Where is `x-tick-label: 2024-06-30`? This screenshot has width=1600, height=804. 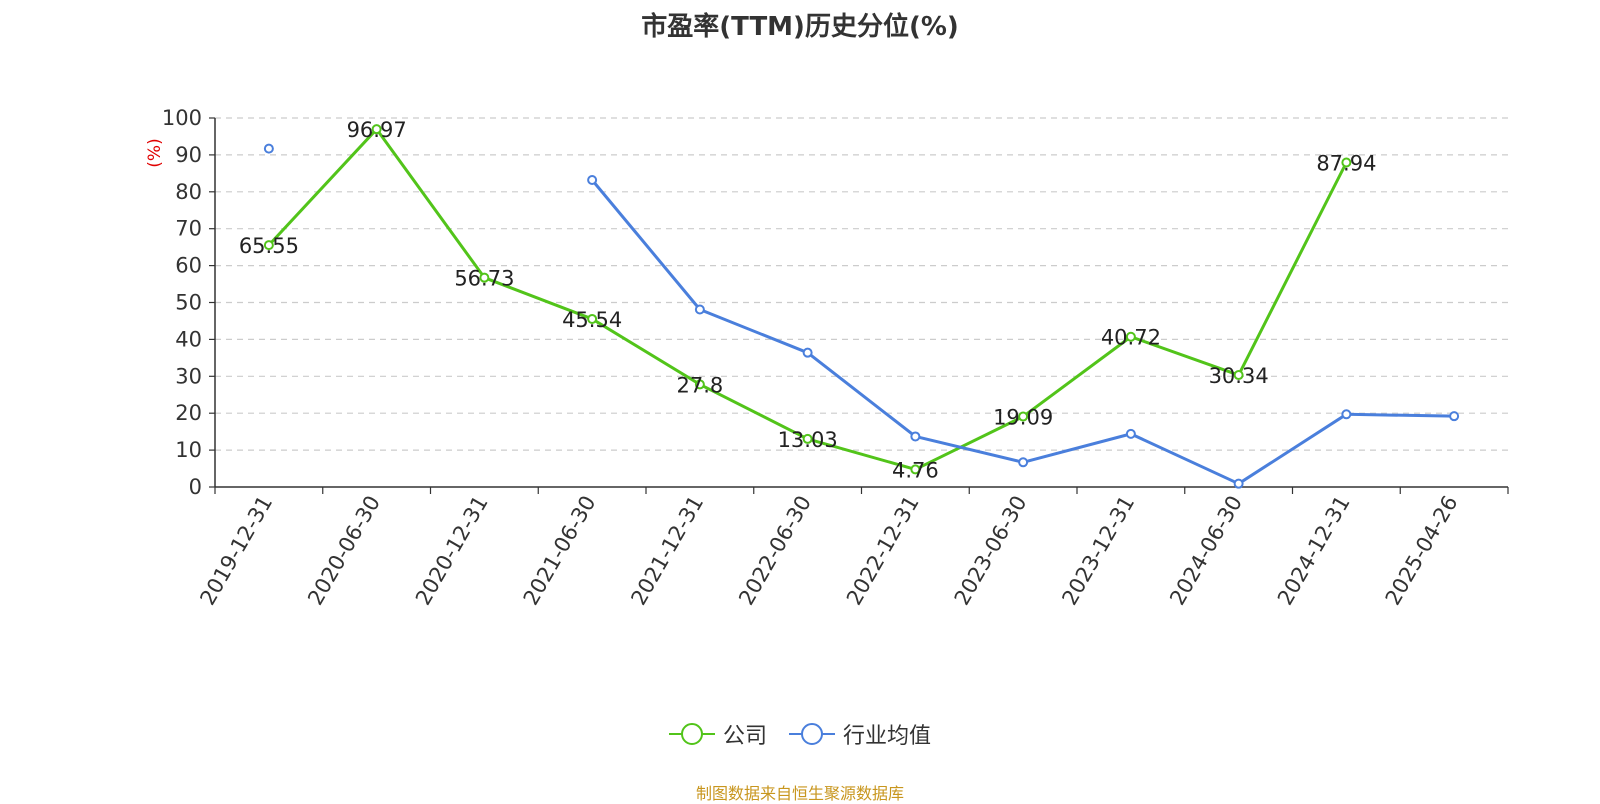
x-tick-label: 2024-06-30 is located at coordinates (1206, 551).